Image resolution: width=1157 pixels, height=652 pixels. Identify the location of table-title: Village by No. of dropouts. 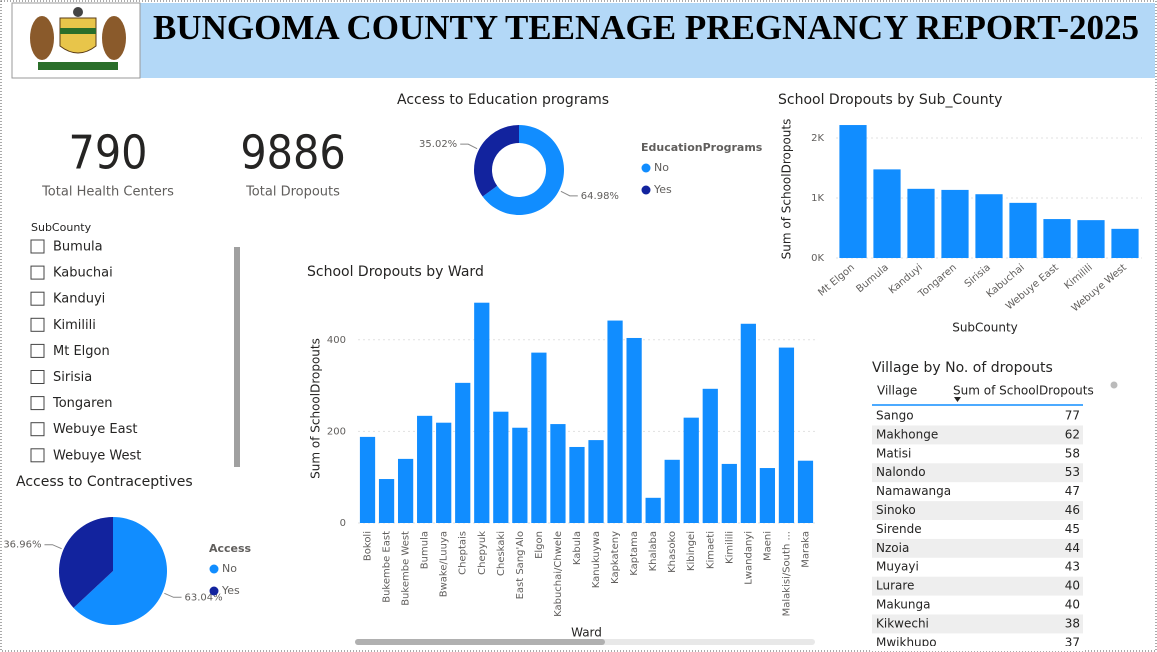
(962, 368).